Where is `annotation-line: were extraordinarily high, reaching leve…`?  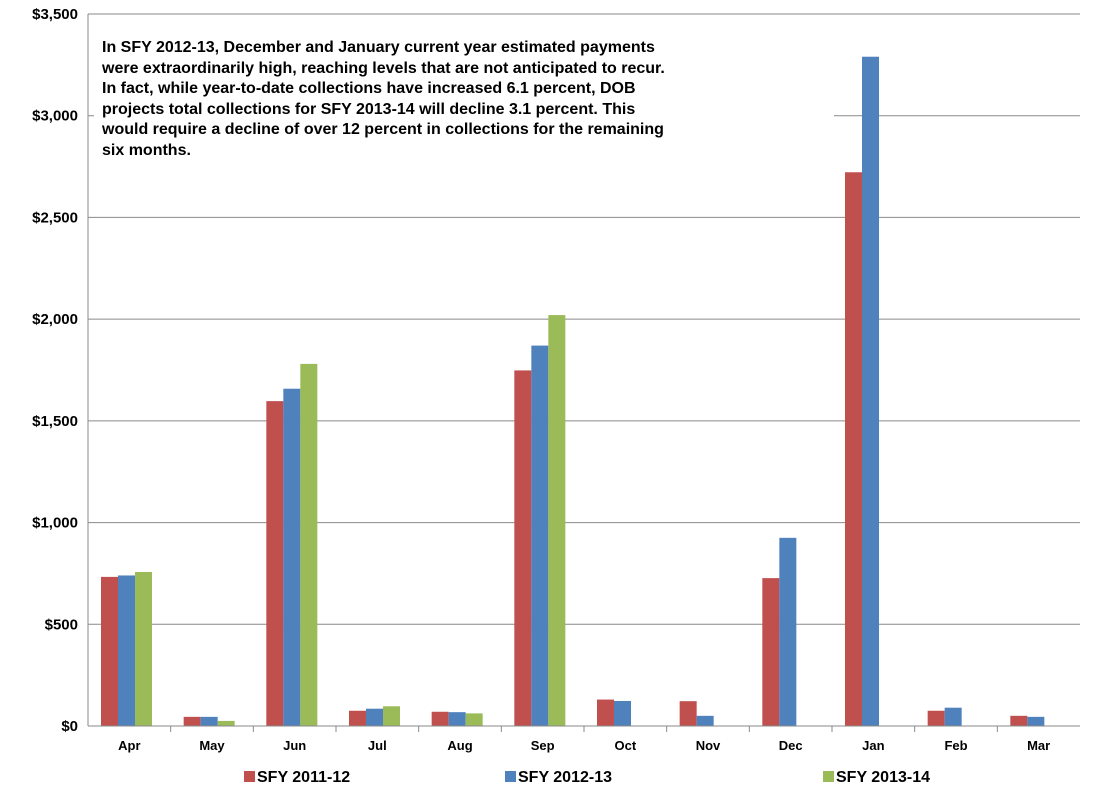
annotation-line: were extraordinarily high, reaching leve… is located at coordinates (383, 68).